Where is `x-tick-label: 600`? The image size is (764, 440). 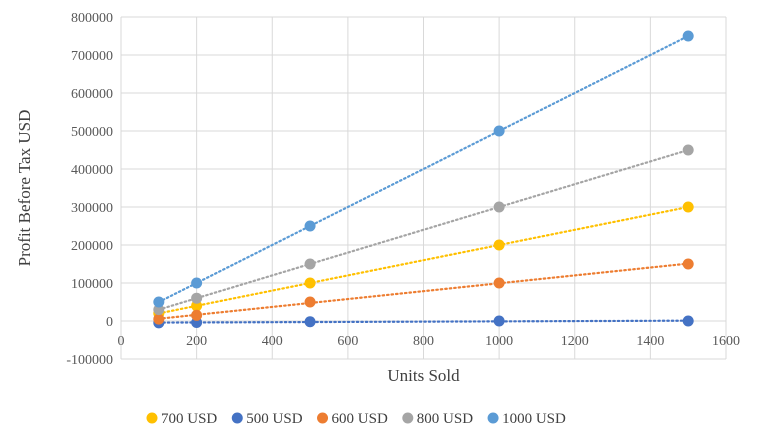 x-tick-label: 600 is located at coordinates (347, 341).